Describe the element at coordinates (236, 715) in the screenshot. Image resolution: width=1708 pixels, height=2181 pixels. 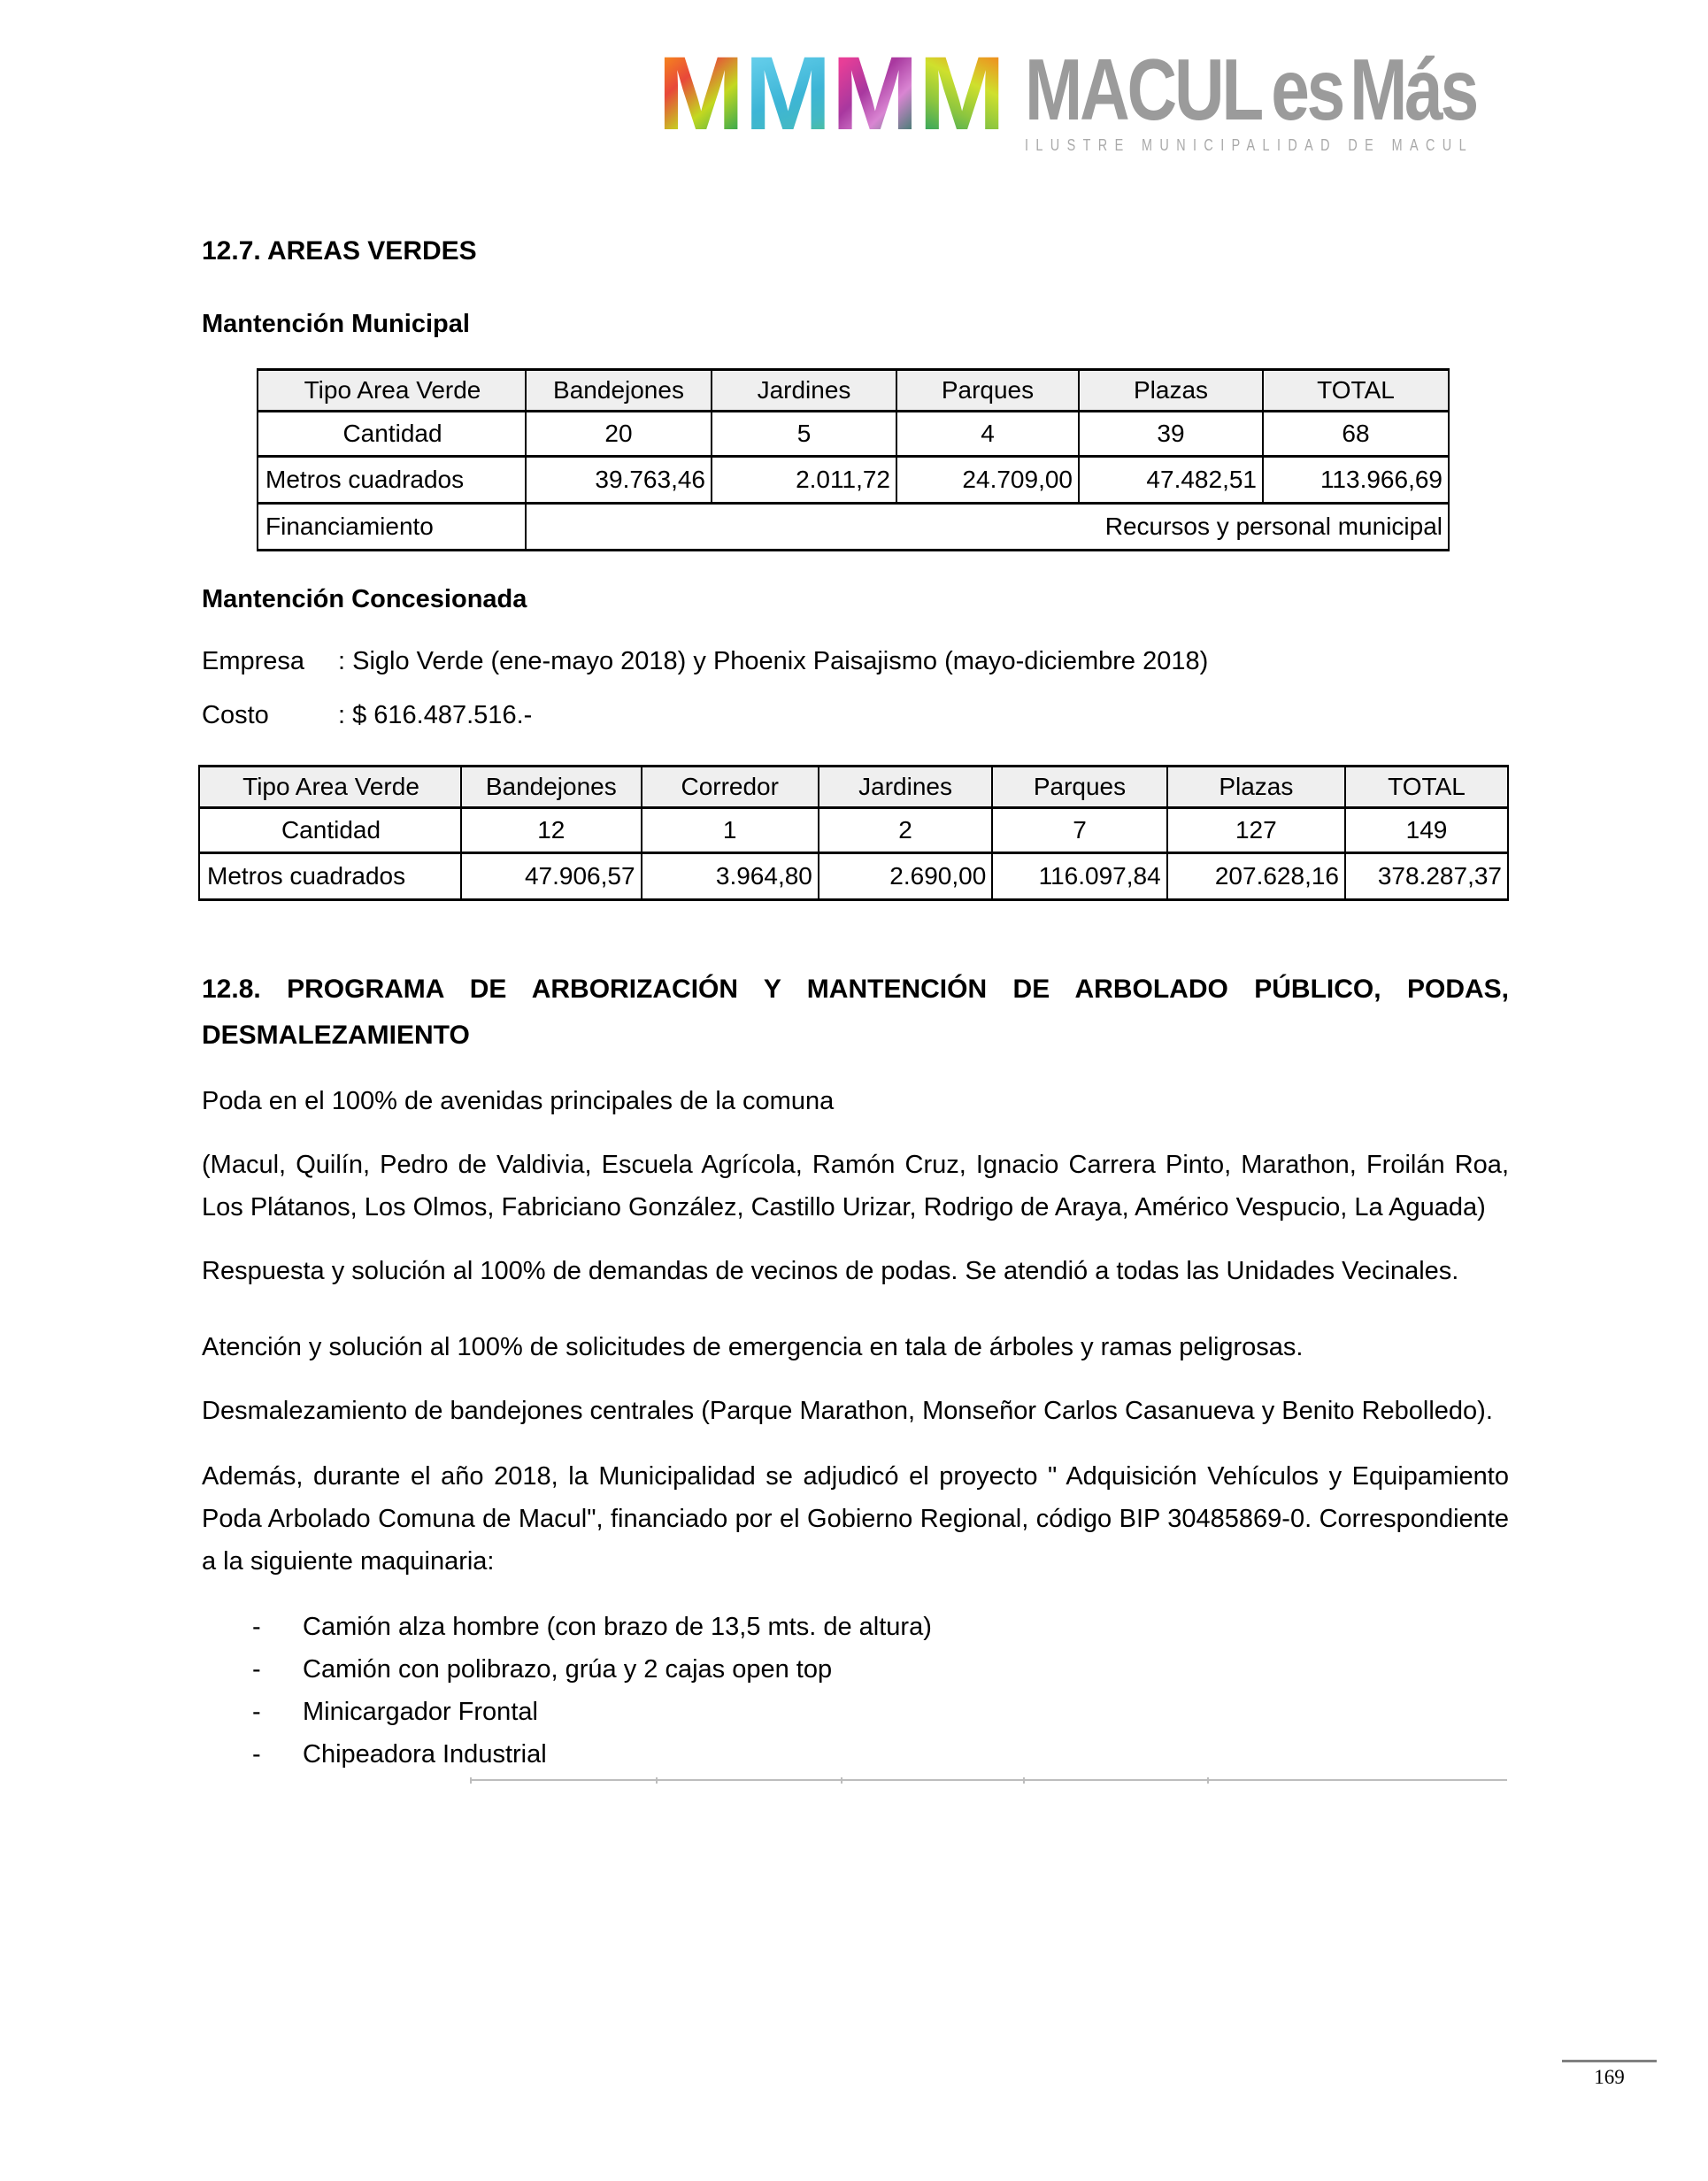
I see `costo-label: Costo` at that location.